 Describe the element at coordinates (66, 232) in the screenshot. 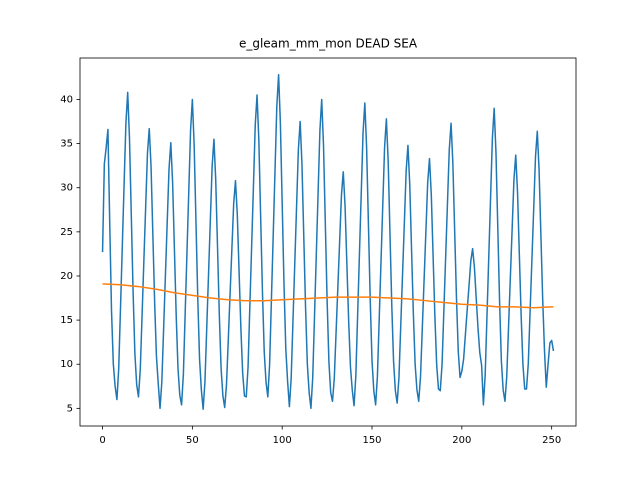

I see `y-tick-label: 25` at that location.